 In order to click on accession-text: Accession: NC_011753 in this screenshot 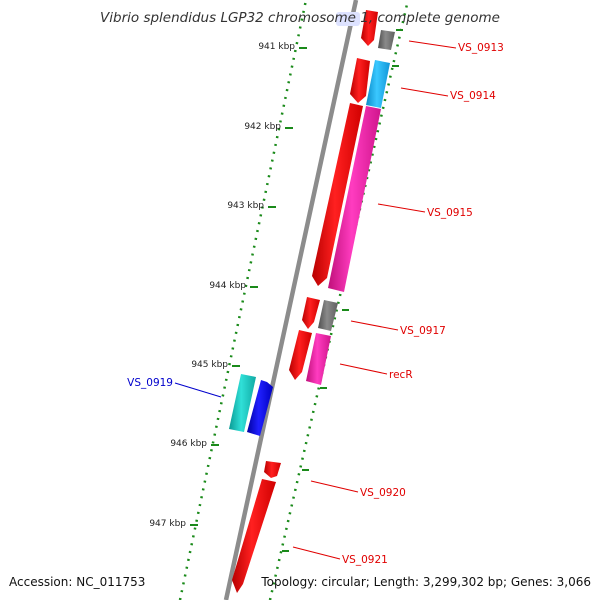, I will do `click(77, 582)`.